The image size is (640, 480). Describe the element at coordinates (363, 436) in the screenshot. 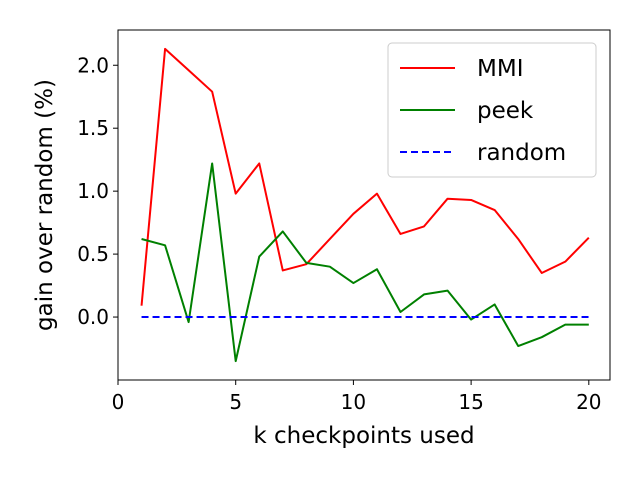

I see `x-axis-label: k checkpoints used` at that location.